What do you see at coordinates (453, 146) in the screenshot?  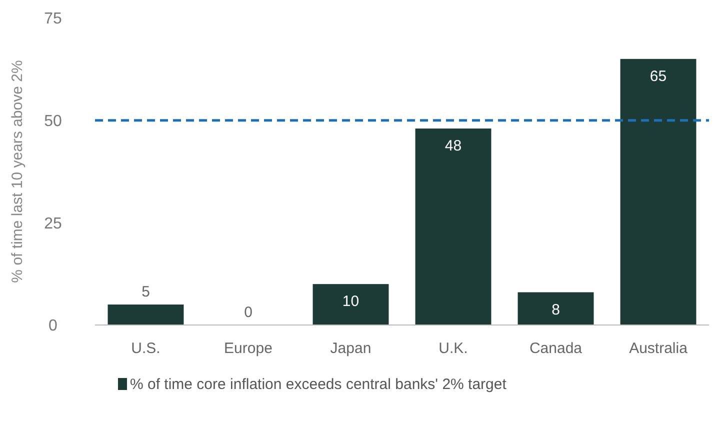 I see `data-label: 48` at bounding box center [453, 146].